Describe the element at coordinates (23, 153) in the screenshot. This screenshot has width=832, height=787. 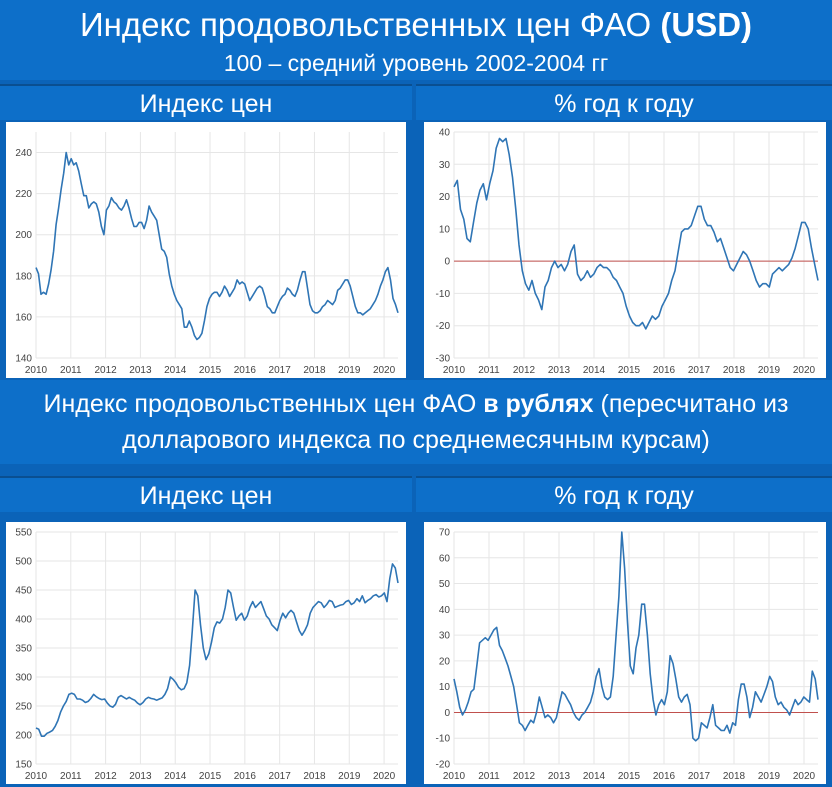
I see `y-tick-label: 240` at that location.